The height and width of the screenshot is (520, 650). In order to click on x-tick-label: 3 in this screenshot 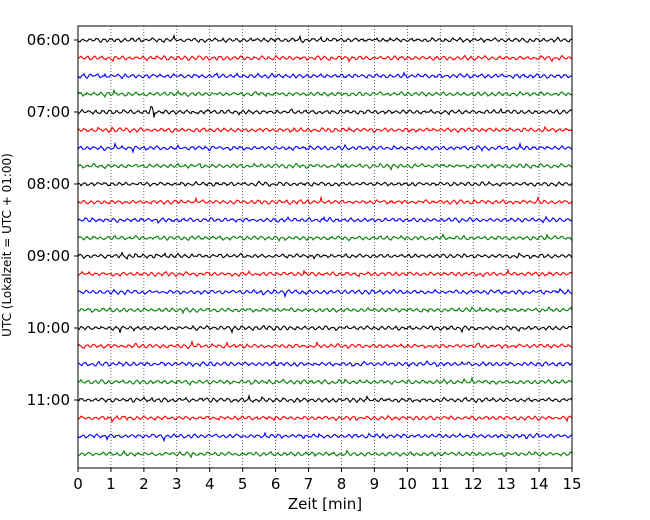, I will do `click(177, 484)`.